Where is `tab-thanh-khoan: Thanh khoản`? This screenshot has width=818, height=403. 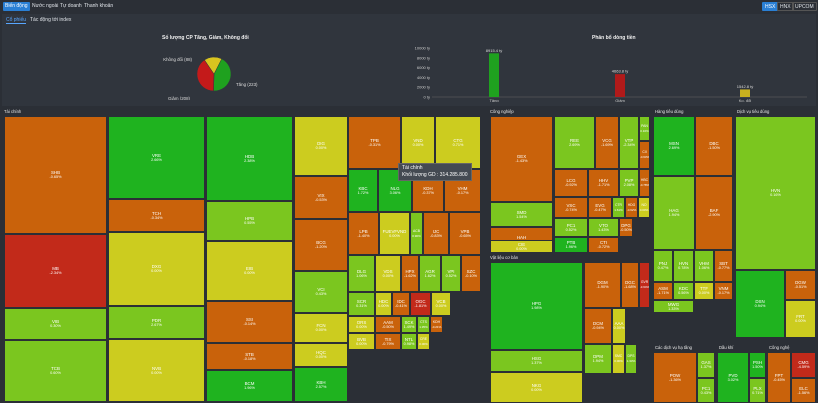
tab-thanh-khoan: Thanh khoản is located at coordinates (99, 6).